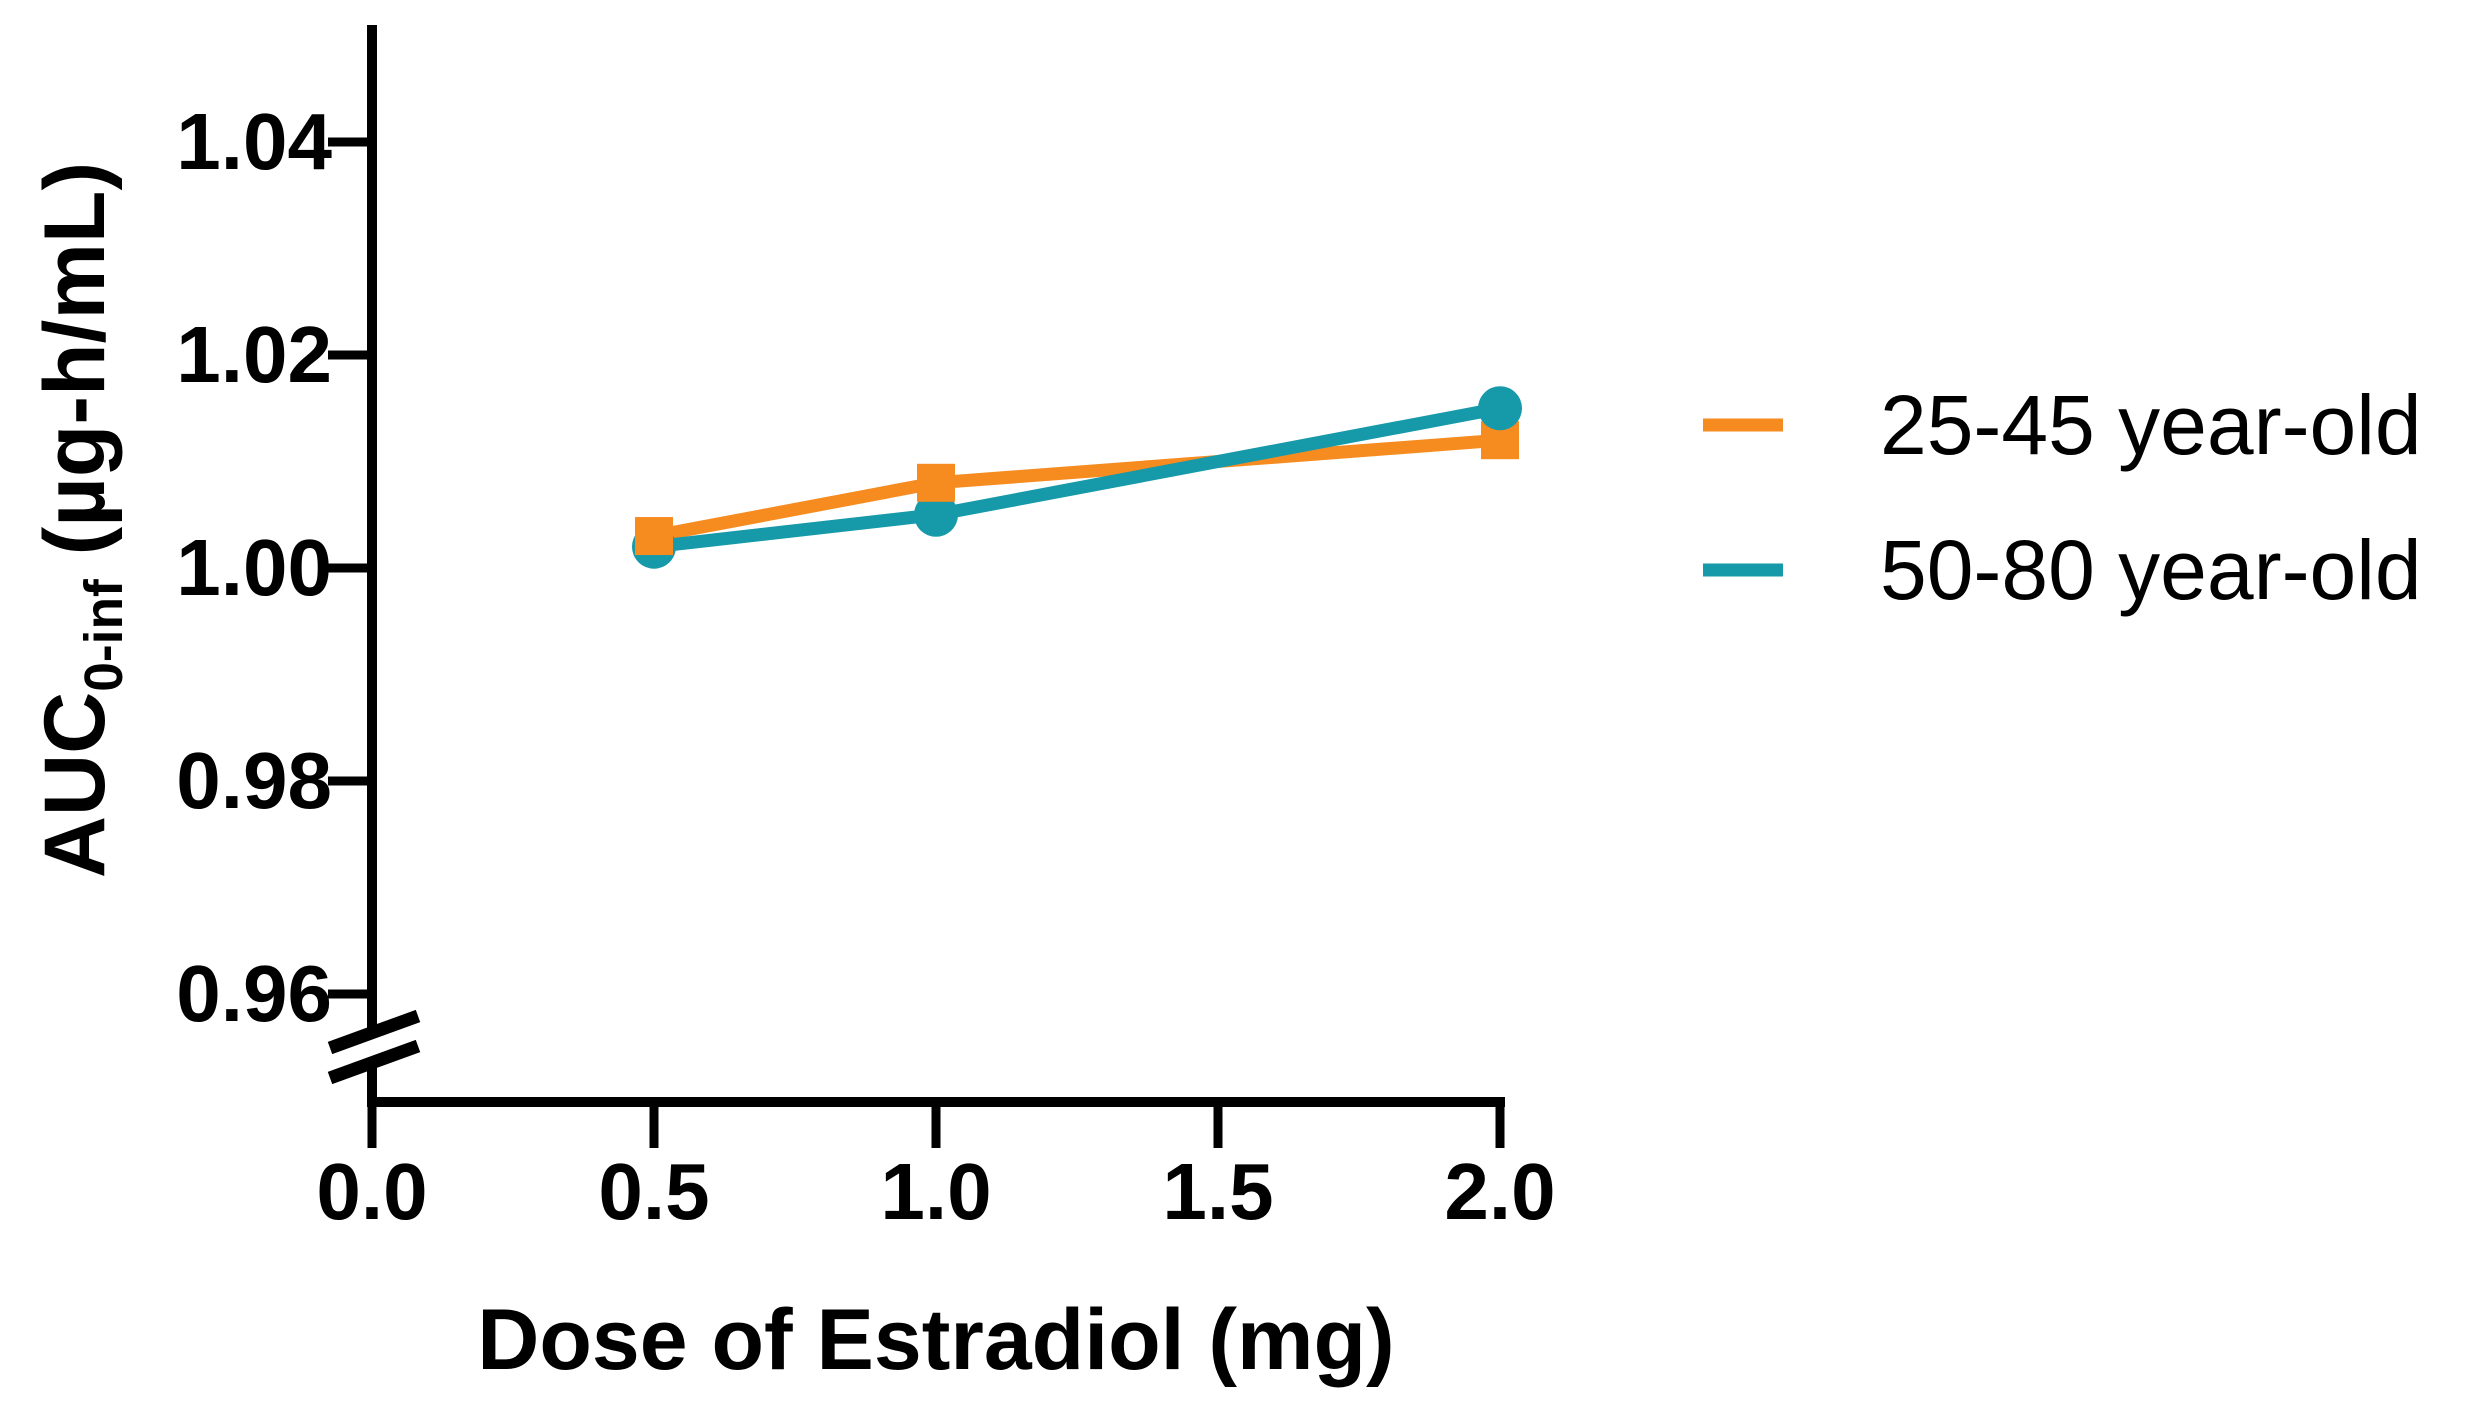 The height and width of the screenshot is (1428, 2479). I want to click on y-tick-label: 0.96, so click(254, 993).